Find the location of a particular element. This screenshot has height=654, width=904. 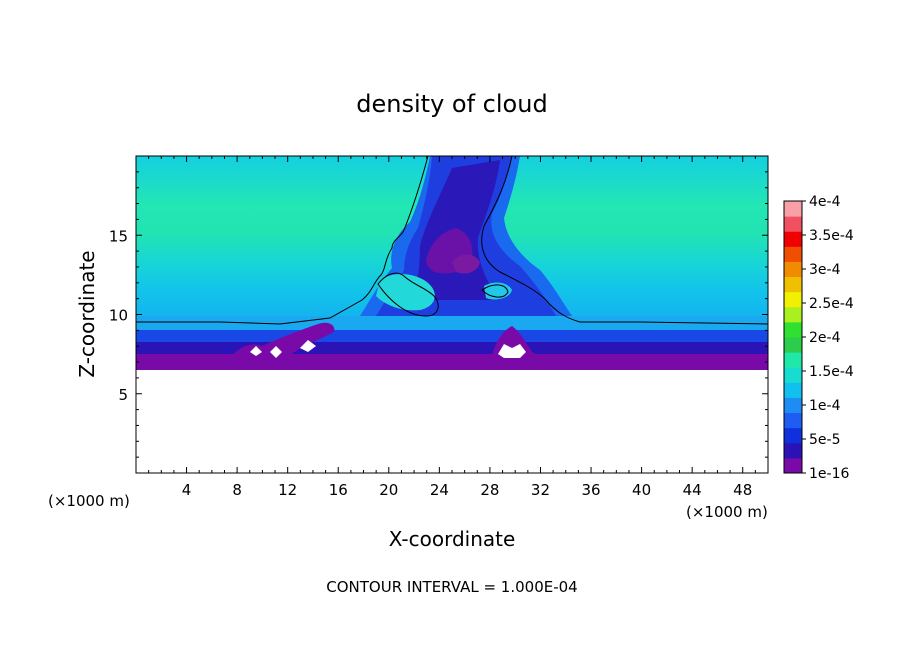

x-unit-right: (×1000 m) is located at coordinates (727, 512).